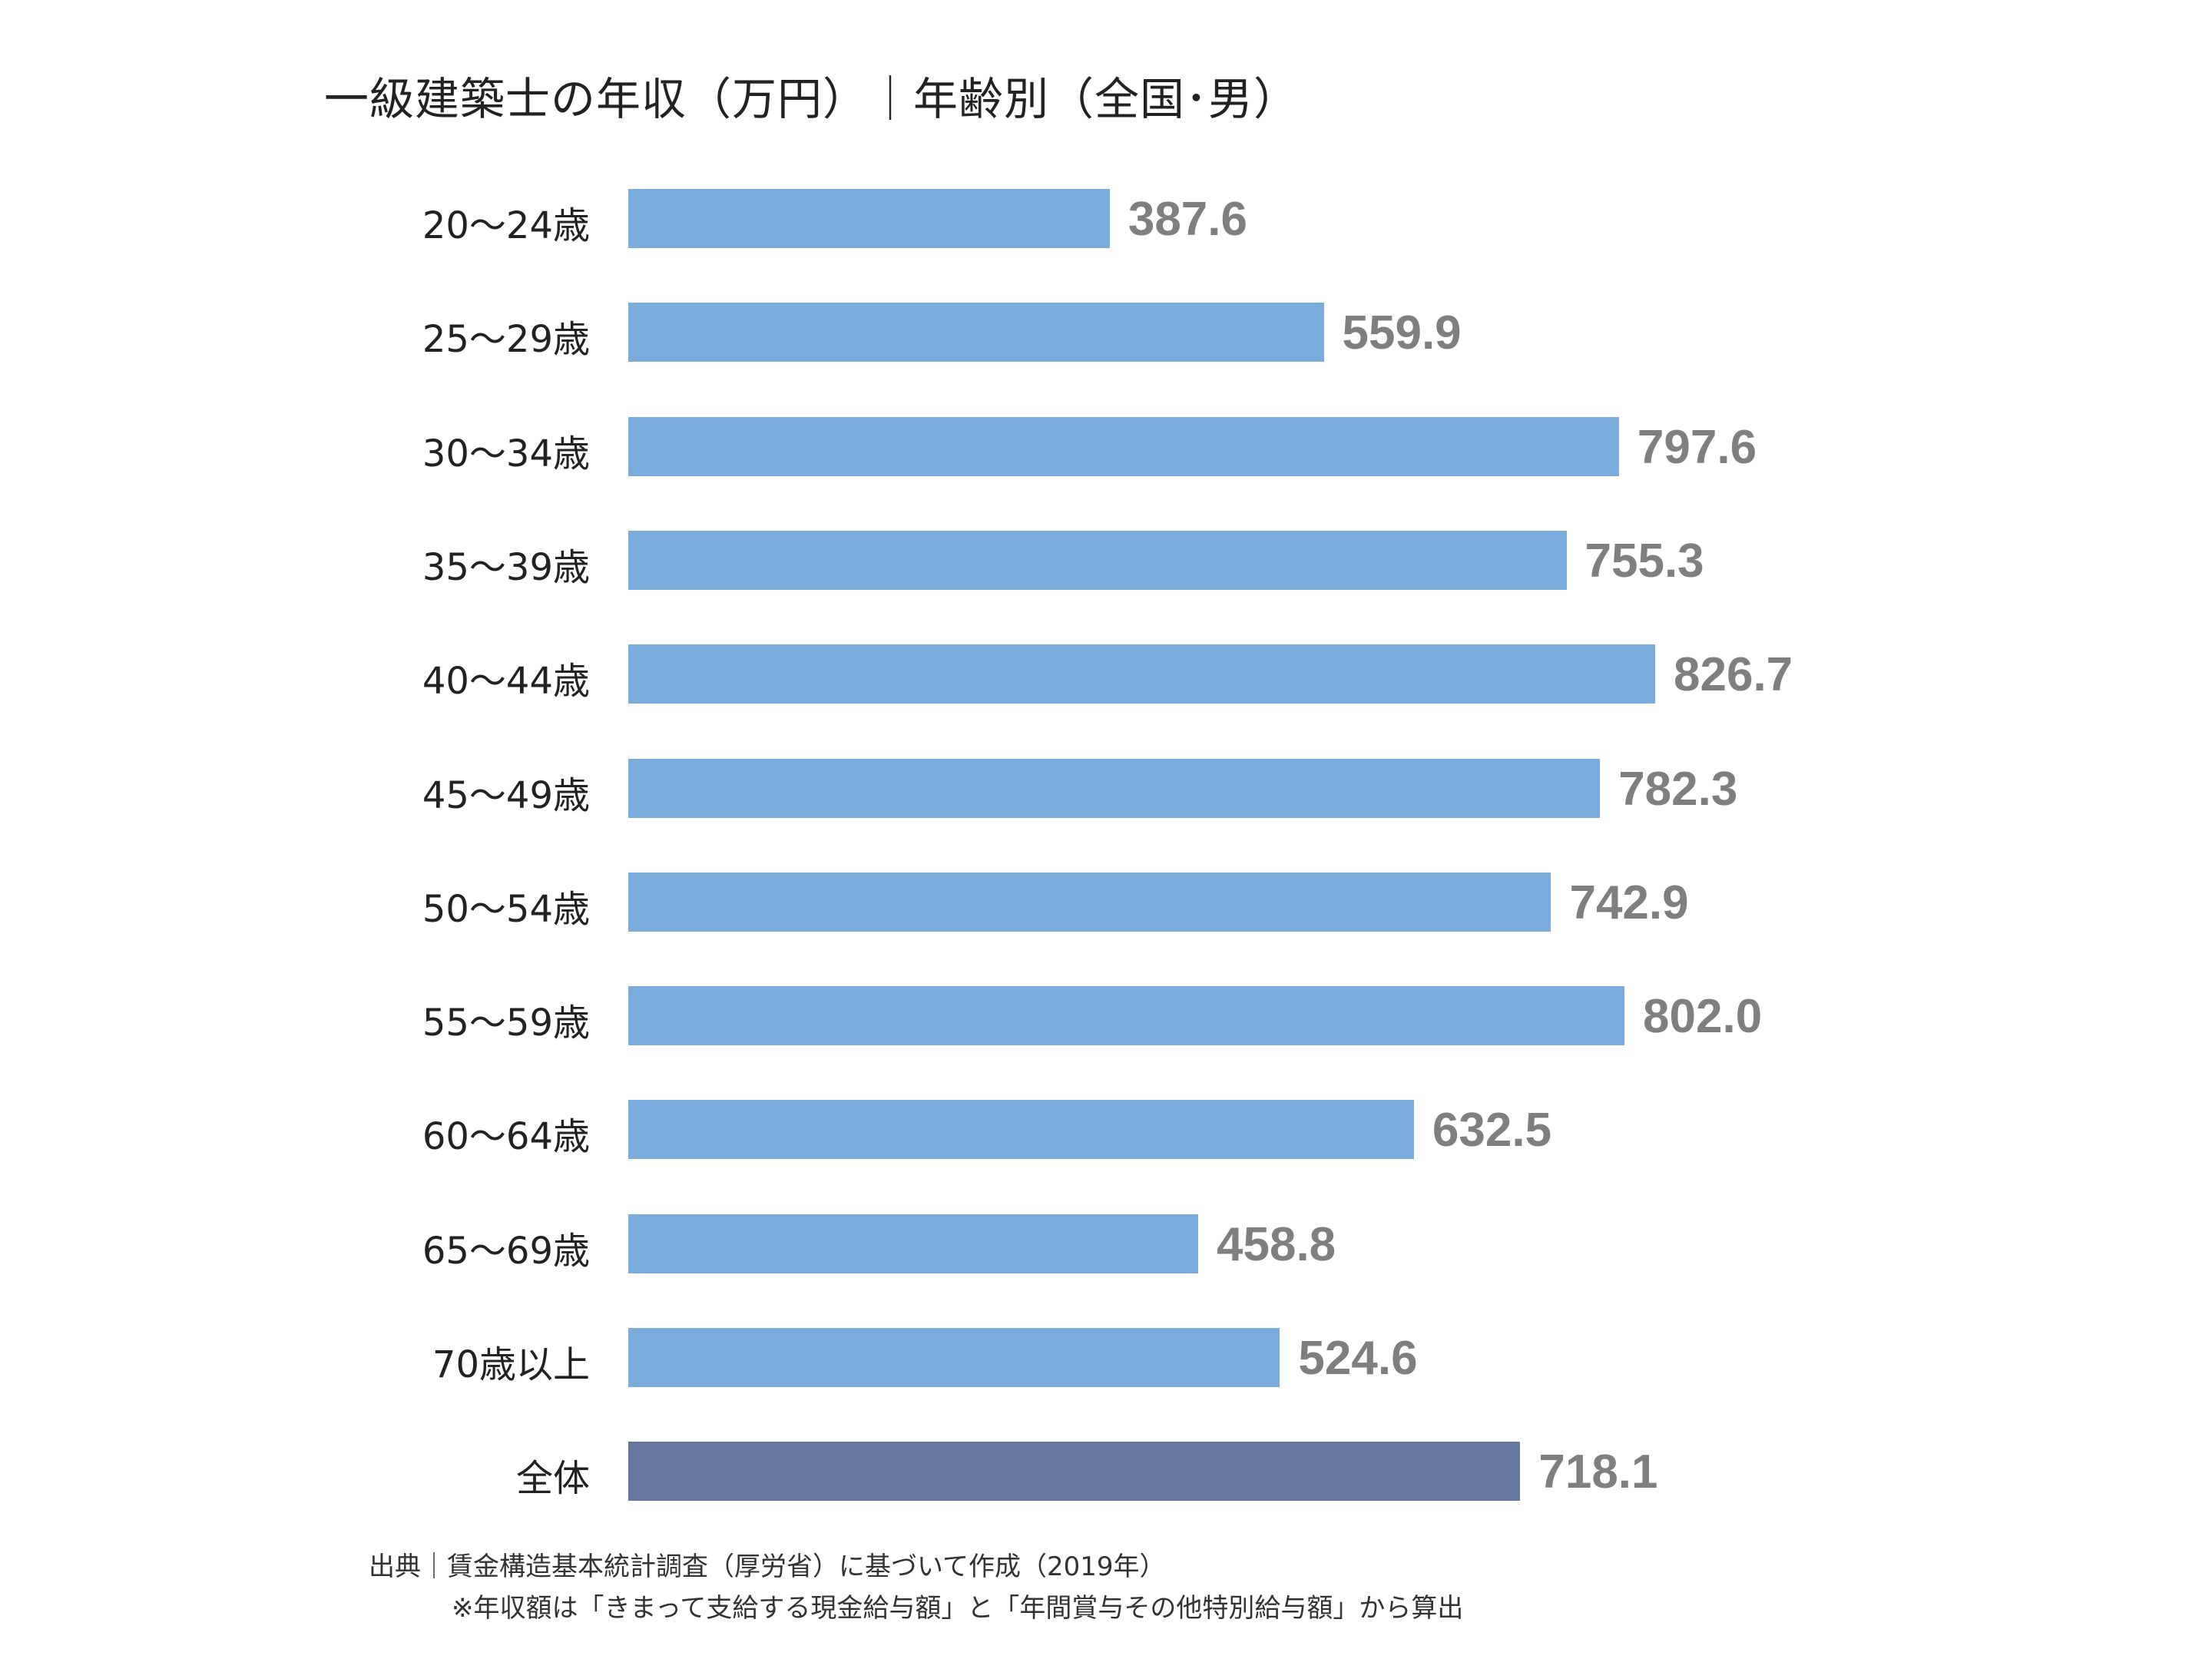  I want to click on value-label: 797.6, so click(1697, 447).